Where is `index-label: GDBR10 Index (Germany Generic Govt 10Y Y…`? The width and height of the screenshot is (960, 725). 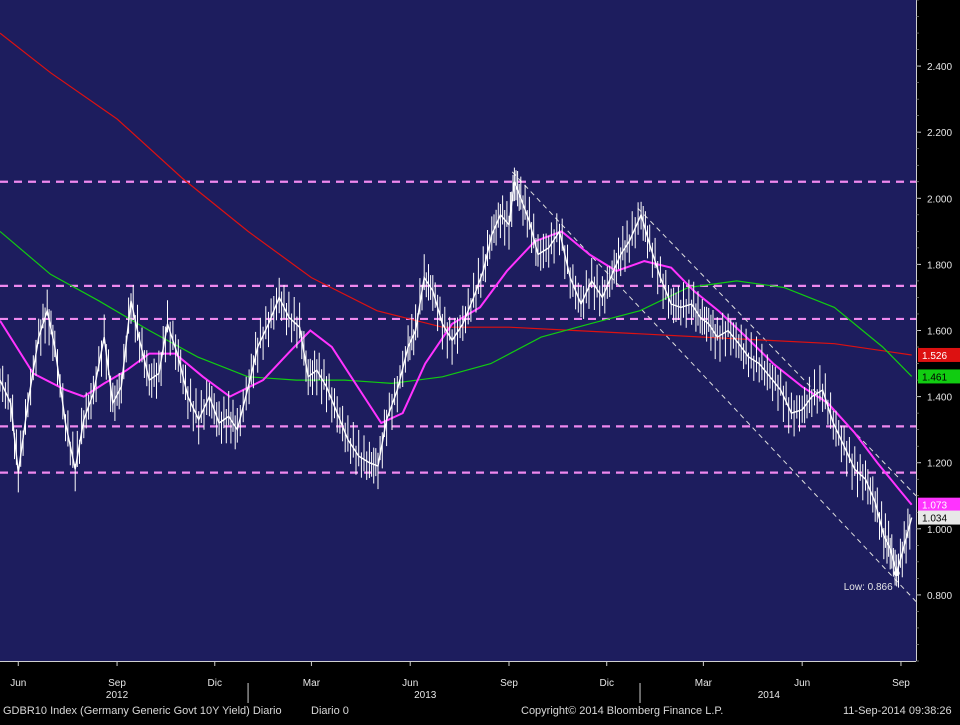 index-label: GDBR10 Index (Germany Generic Govt 10Y Y… is located at coordinates (142, 711).